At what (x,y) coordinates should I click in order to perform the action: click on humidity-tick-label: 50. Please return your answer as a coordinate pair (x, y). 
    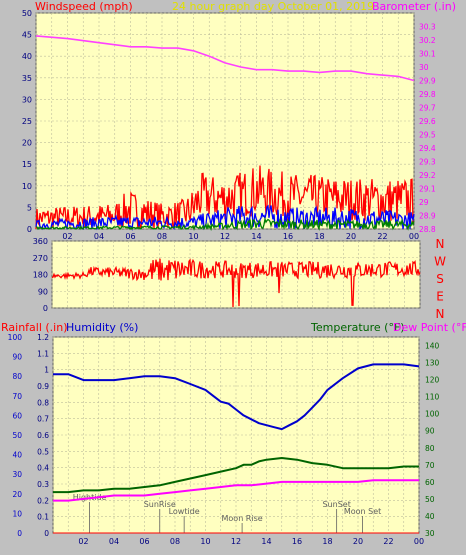
    Looking at the image, I should click on (17, 435).